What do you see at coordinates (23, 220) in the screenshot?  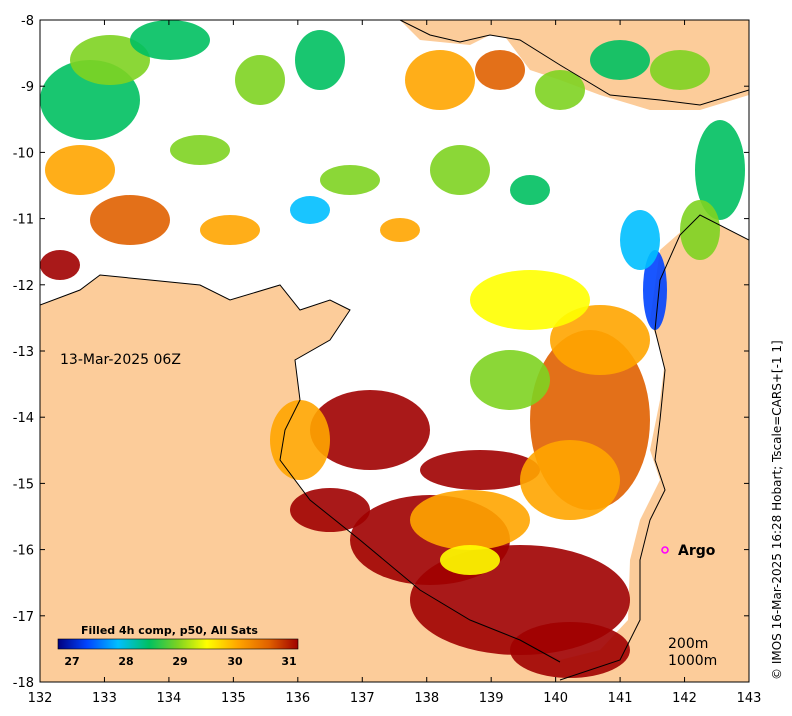 I see `y-tick-label: -11` at bounding box center [23, 220].